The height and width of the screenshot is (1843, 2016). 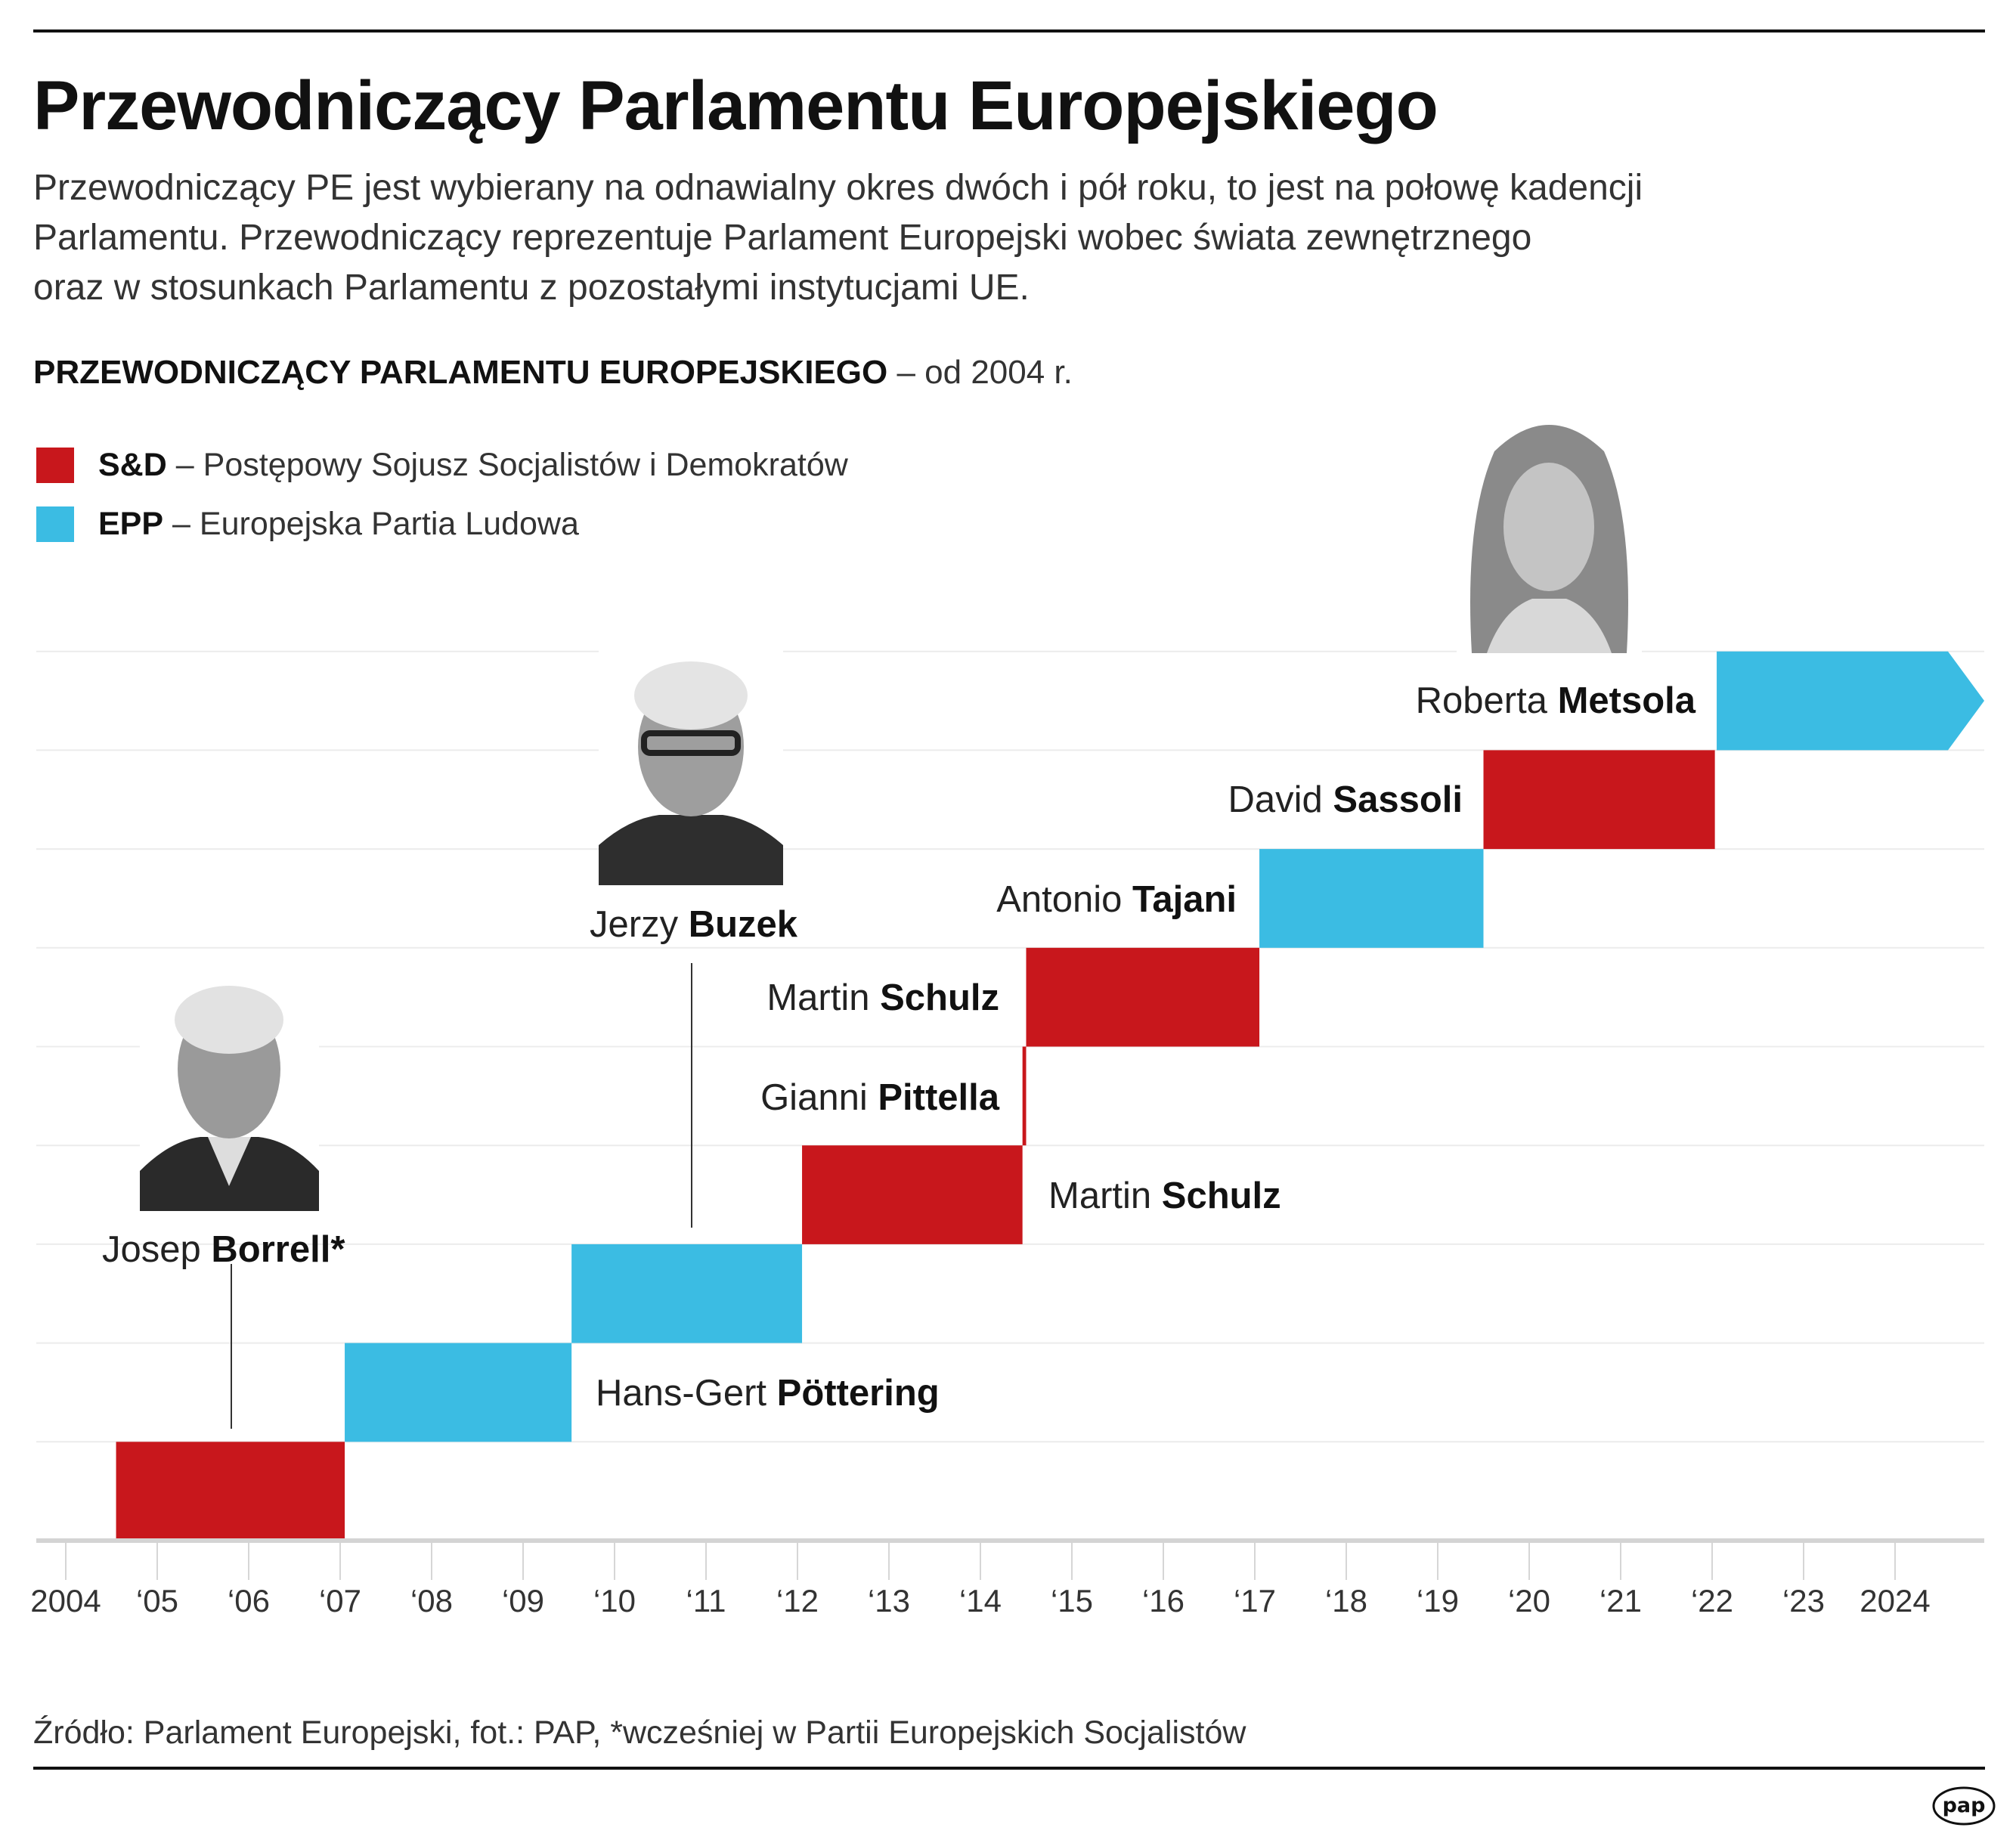 I want to click on bar-pittella, so click(x=1024, y=1096).